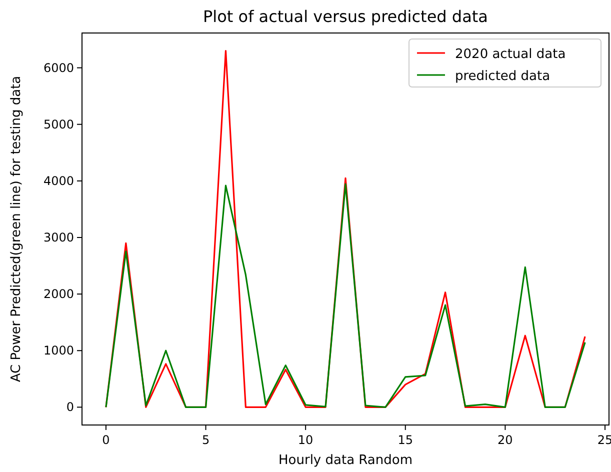 The width and height of the screenshot is (611, 472). Describe the element at coordinates (345, 16) in the screenshot. I see `chart-title: Plot of actual versus predicted data` at that location.